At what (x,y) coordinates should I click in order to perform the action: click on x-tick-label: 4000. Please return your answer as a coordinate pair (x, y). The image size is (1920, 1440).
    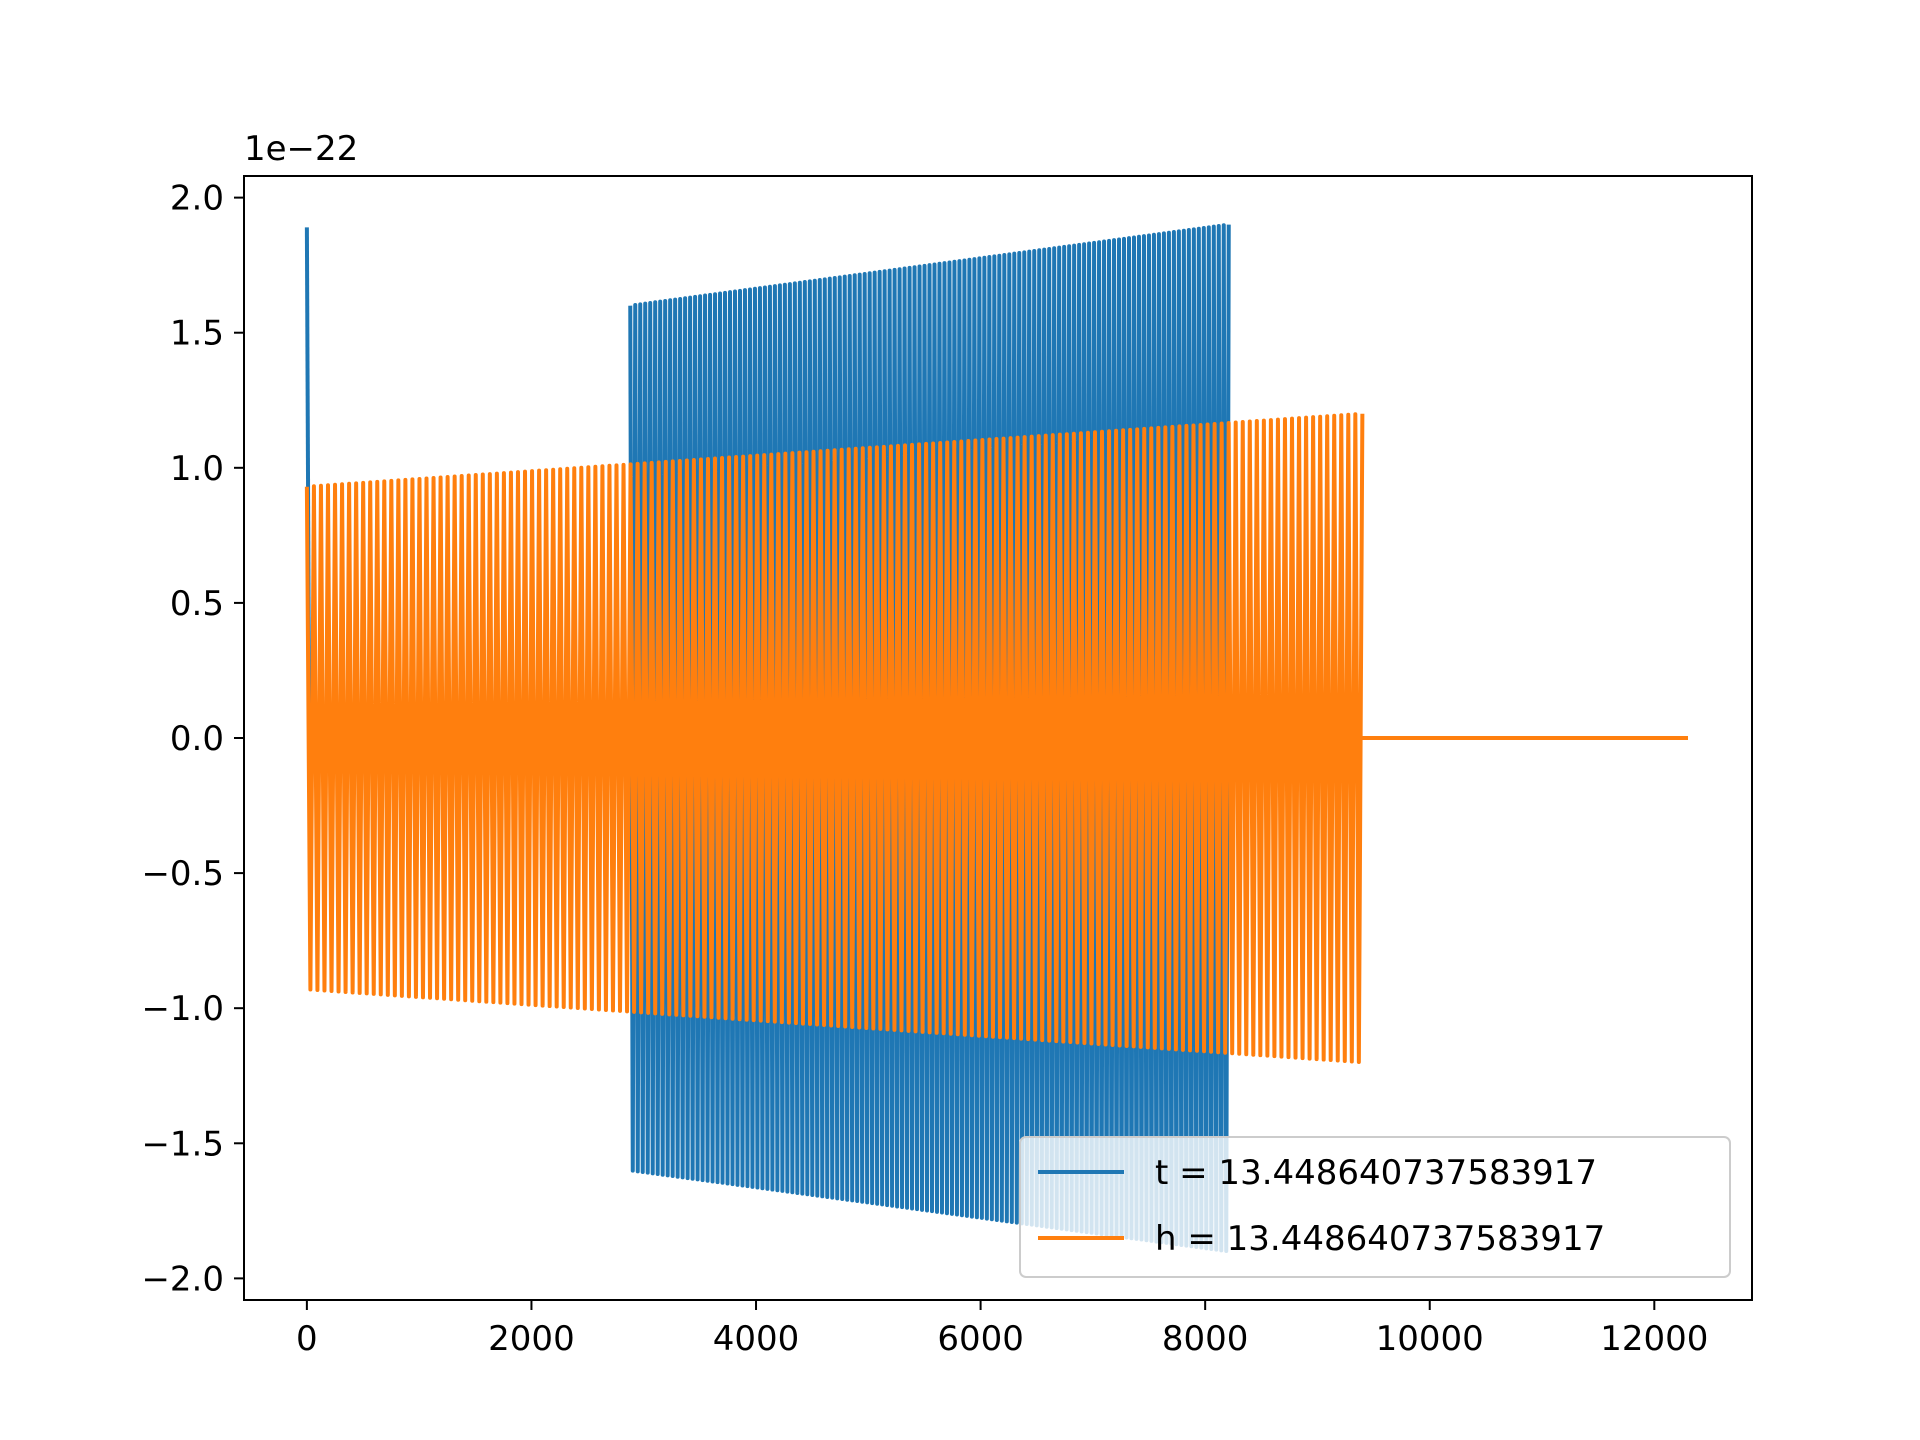
    Looking at the image, I should click on (756, 1339).